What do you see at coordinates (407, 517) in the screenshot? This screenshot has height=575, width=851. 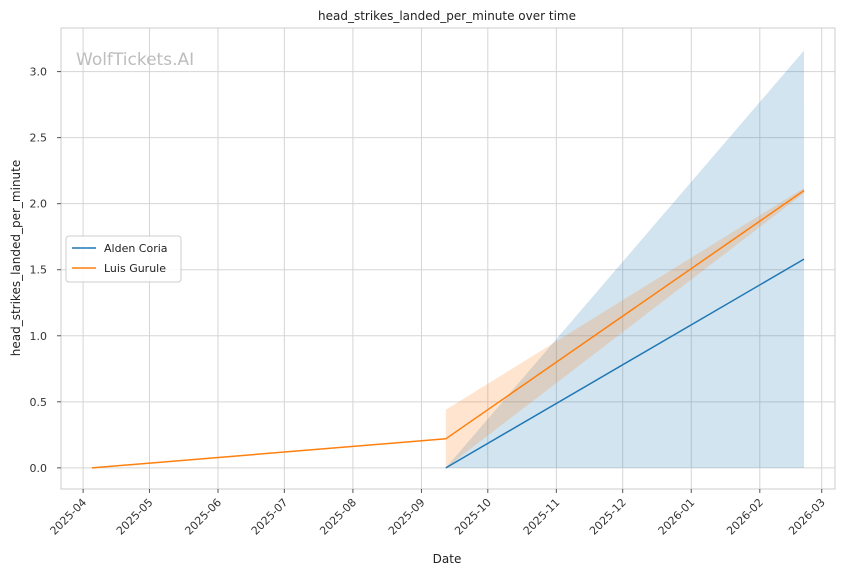 I see `x-tick-label: 2025-09` at bounding box center [407, 517].